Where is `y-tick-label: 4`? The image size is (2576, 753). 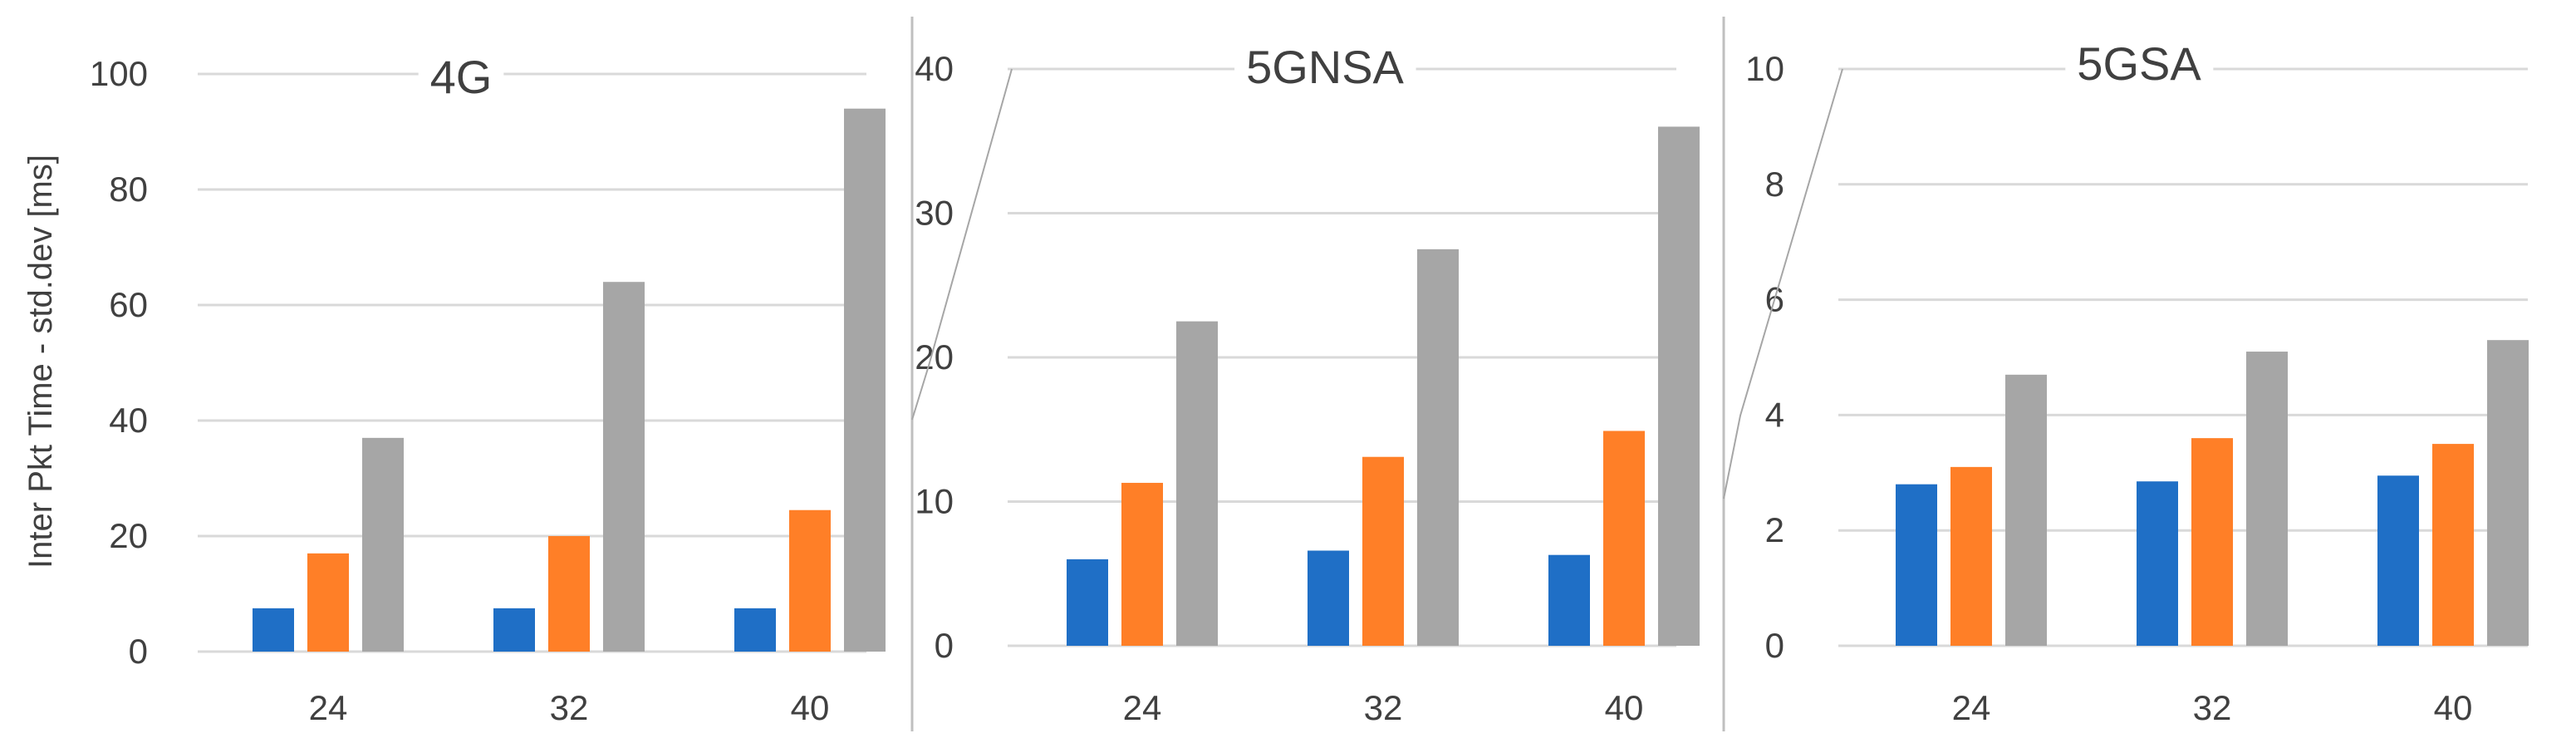
y-tick-label: 4 is located at coordinates (1774, 414).